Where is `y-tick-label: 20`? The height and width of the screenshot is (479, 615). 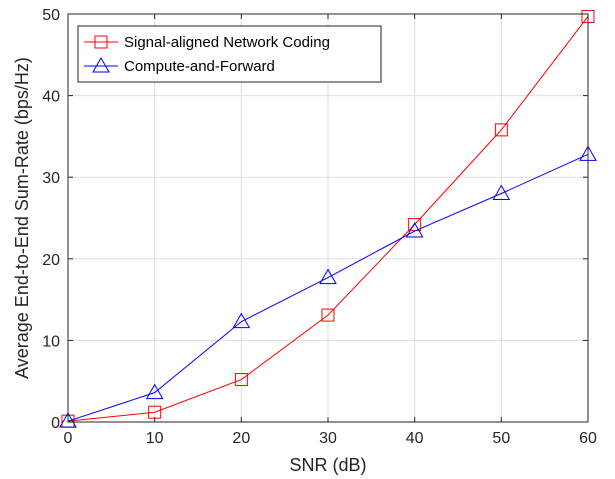
y-tick-label: 20 is located at coordinates (51, 260).